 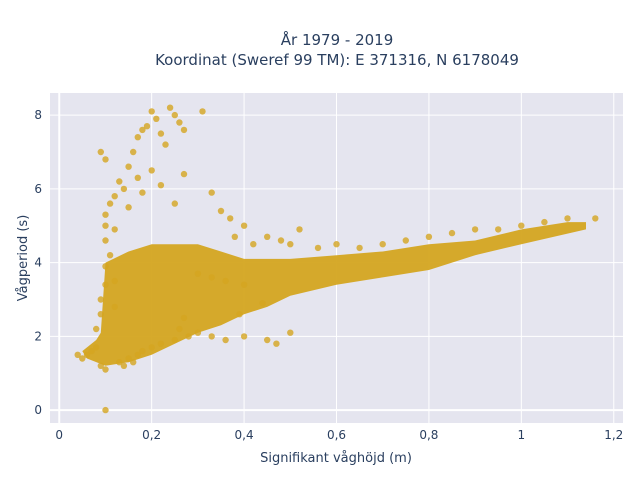 What do you see at coordinates (38, 263) in the screenshot?
I see `y-tick-label: 4` at bounding box center [38, 263].